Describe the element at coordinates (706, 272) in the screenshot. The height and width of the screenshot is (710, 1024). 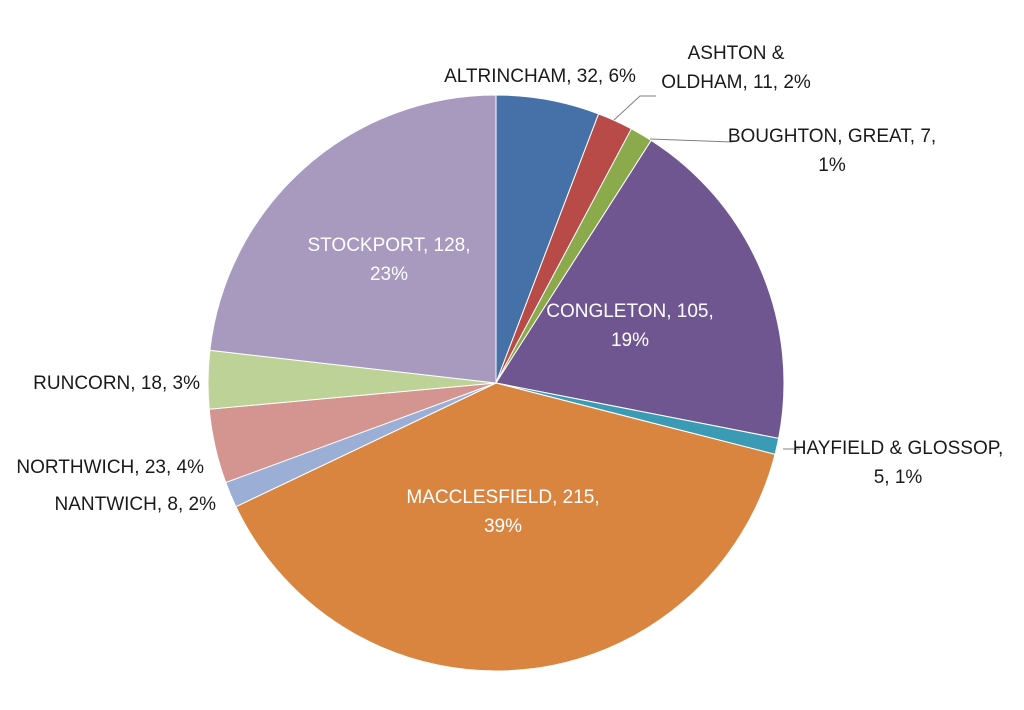
I see `leader-lines` at that location.